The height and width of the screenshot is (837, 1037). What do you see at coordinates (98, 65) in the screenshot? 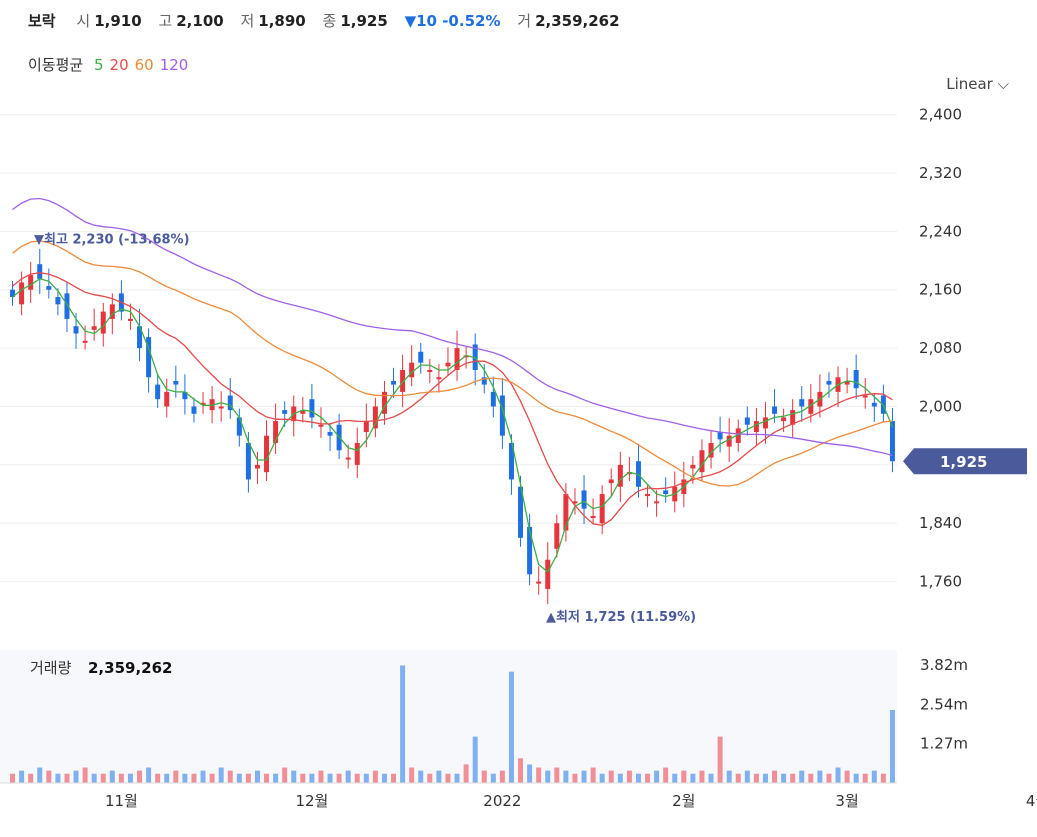
I see `ma-5: 5` at bounding box center [98, 65].